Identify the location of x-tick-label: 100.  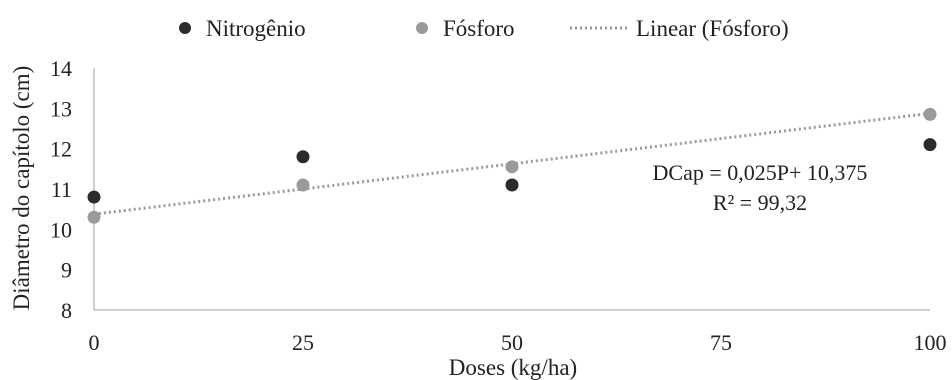
(930, 342).